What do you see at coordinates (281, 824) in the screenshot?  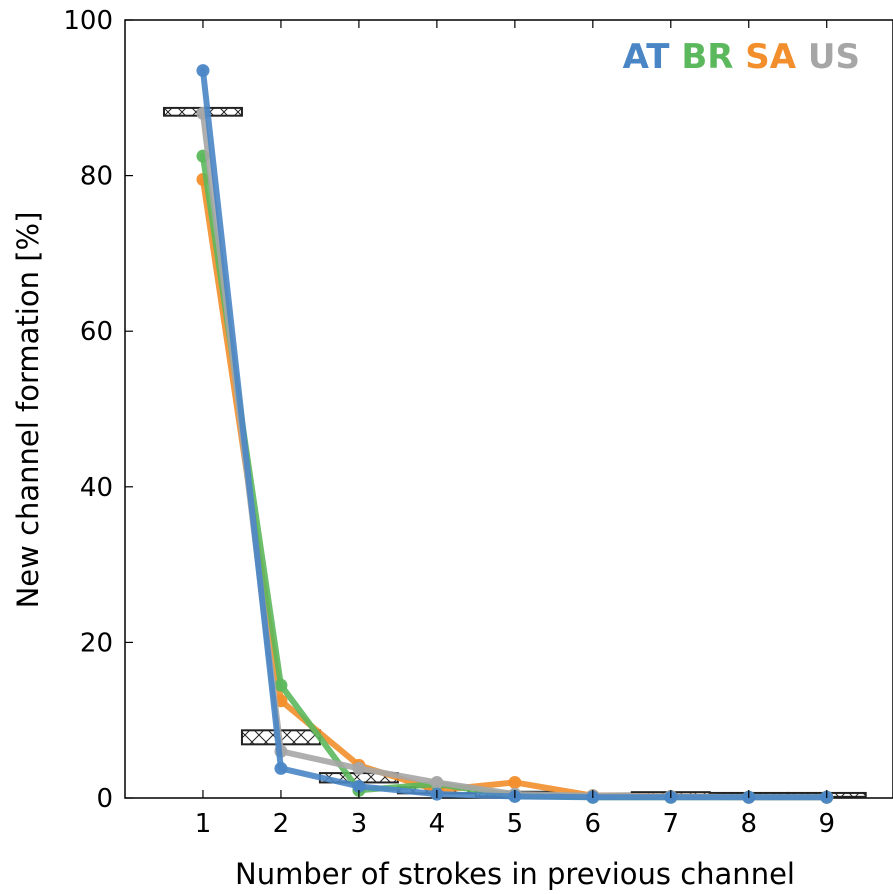 I see `x-tick-label: 2` at bounding box center [281, 824].